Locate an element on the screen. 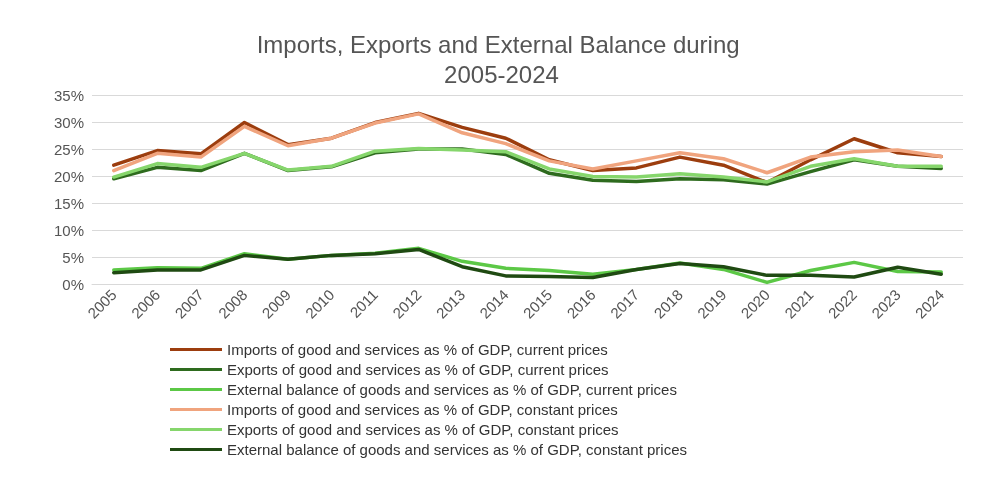  chart-title: Imports, Exports and External Balance during 2005-2024 is located at coordinates (501, 59).